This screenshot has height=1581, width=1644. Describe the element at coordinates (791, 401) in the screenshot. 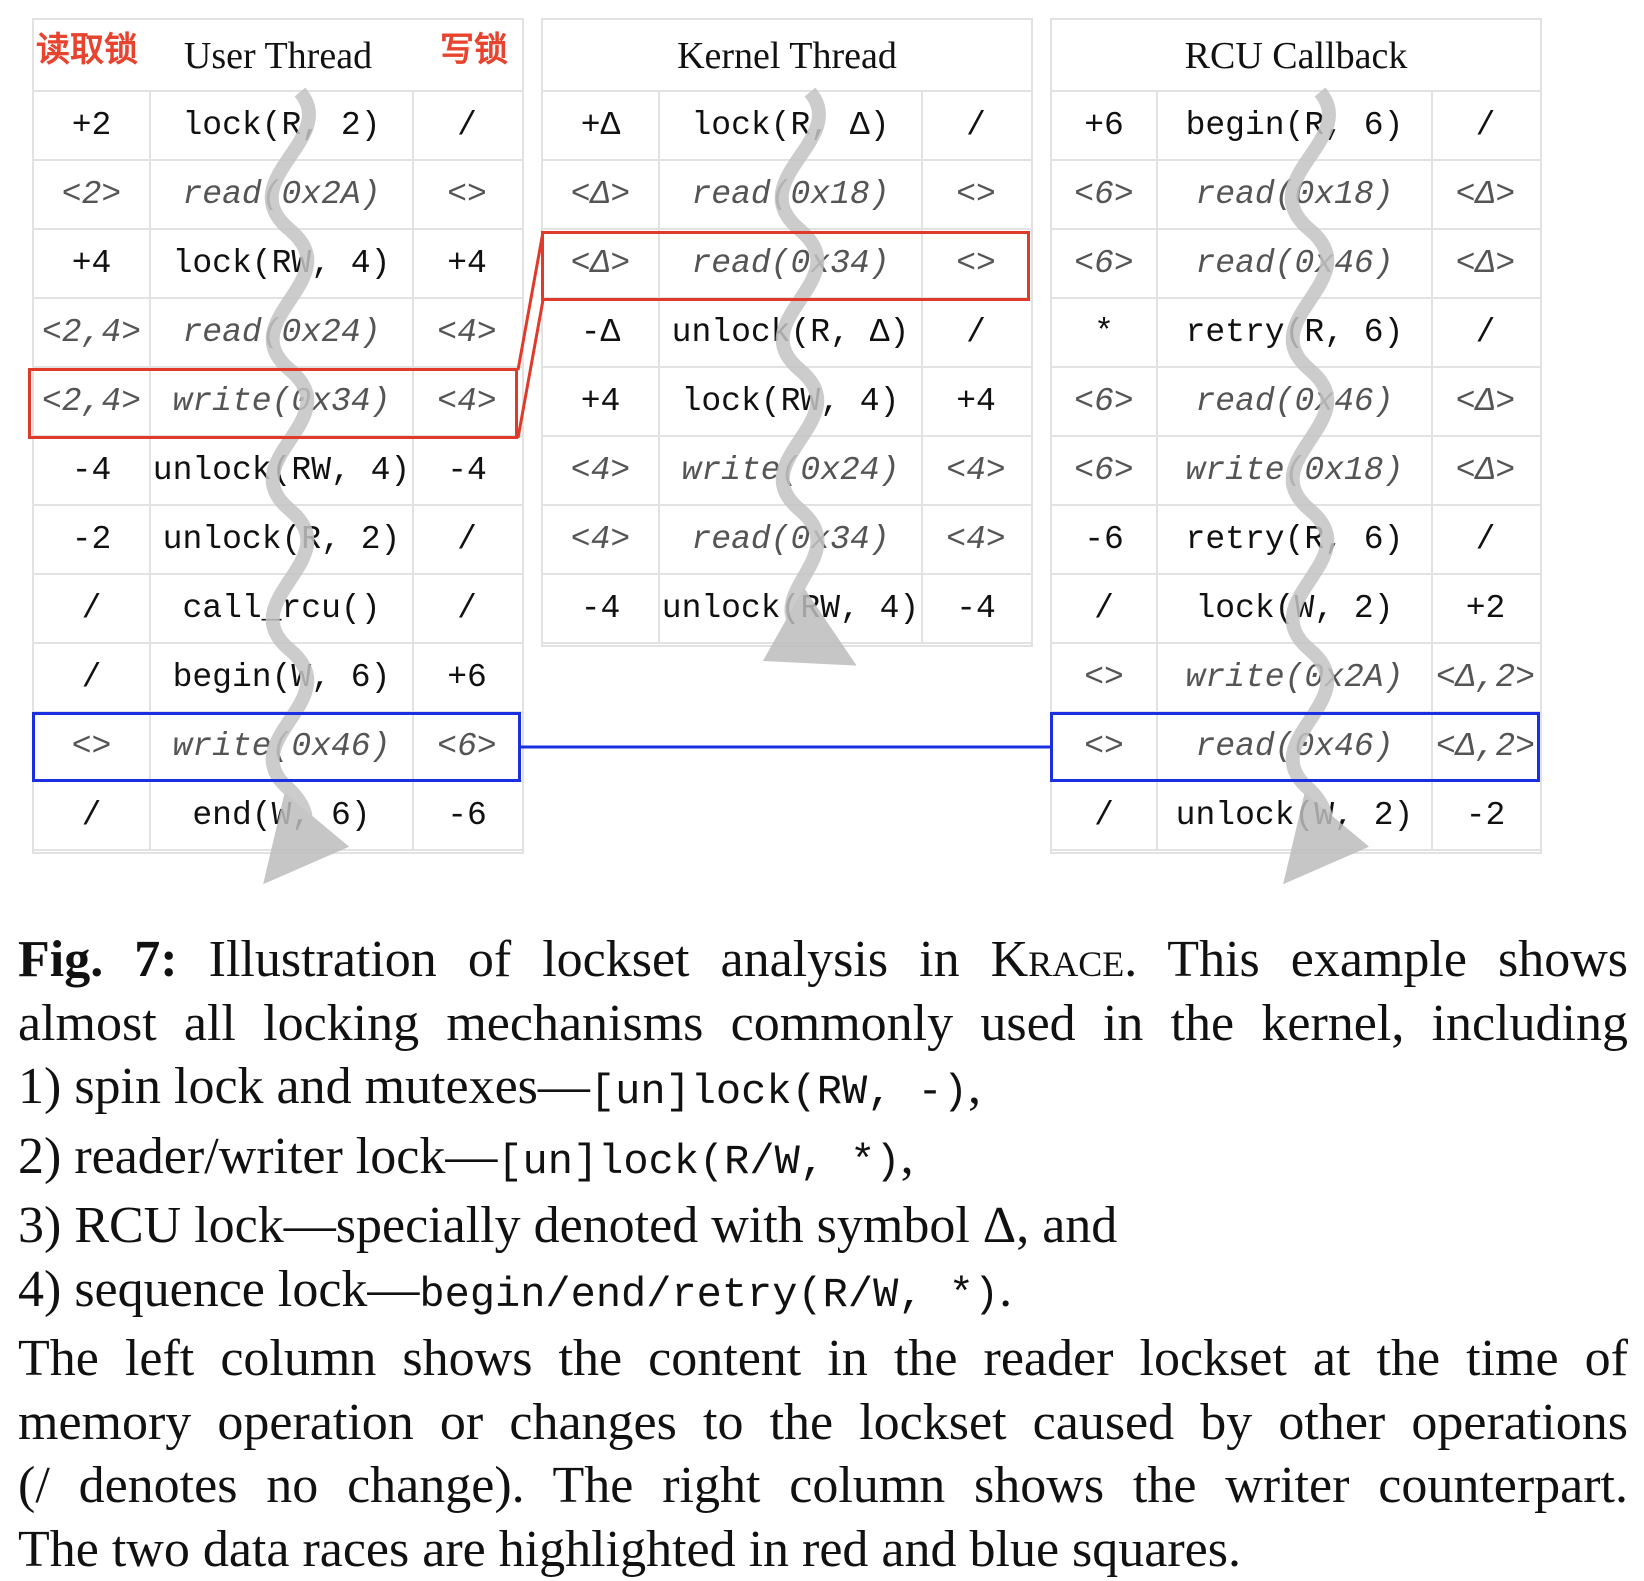

I see `operation-cell: lock(RW, 4)` at that location.